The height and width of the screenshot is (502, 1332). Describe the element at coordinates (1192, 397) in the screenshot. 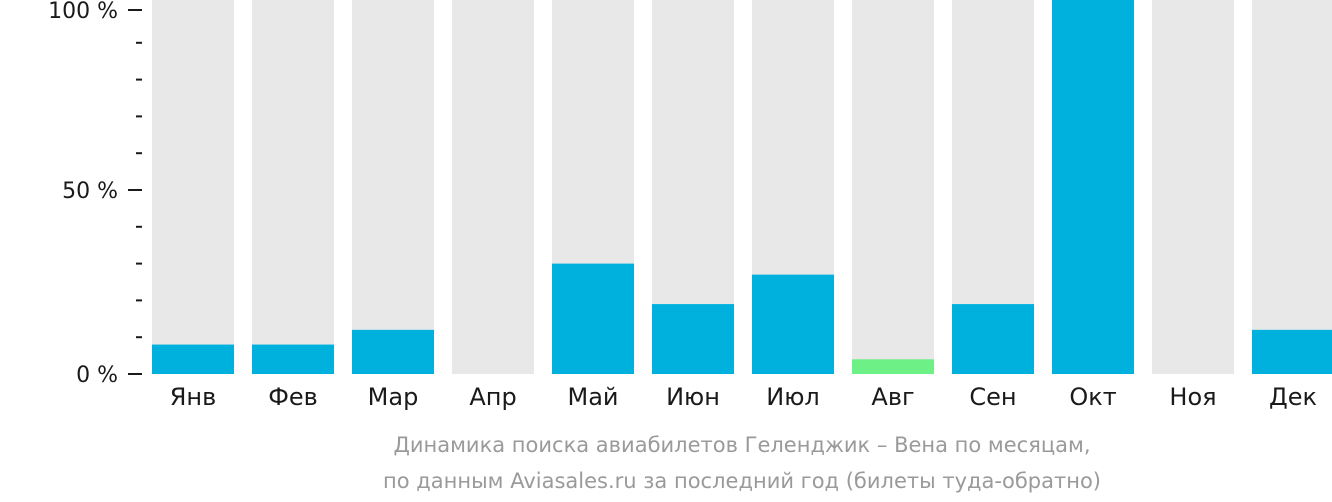

I see `x-tick-label: Ноя` at that location.